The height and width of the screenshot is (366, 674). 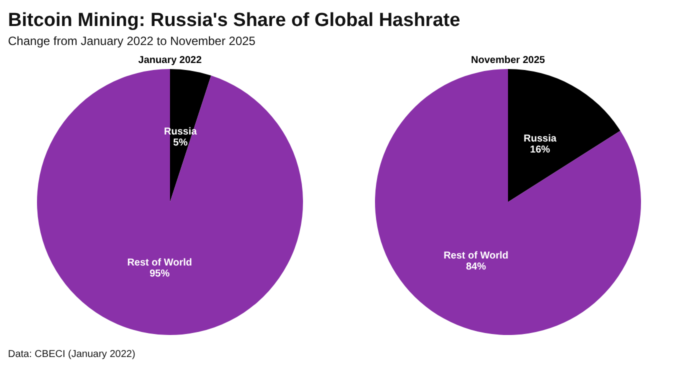 What do you see at coordinates (564, 135) in the screenshot?
I see `pie-slice` at bounding box center [564, 135].